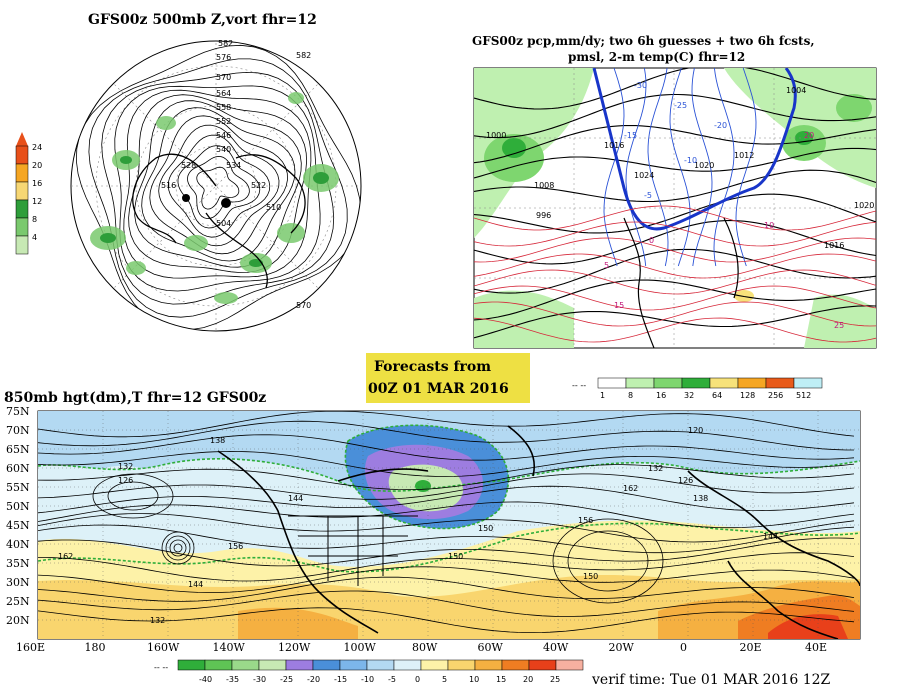 Image resolution: width=900 pixels, height=700 pixels. I want to click on longitude-label: 160E, so click(31, 647).